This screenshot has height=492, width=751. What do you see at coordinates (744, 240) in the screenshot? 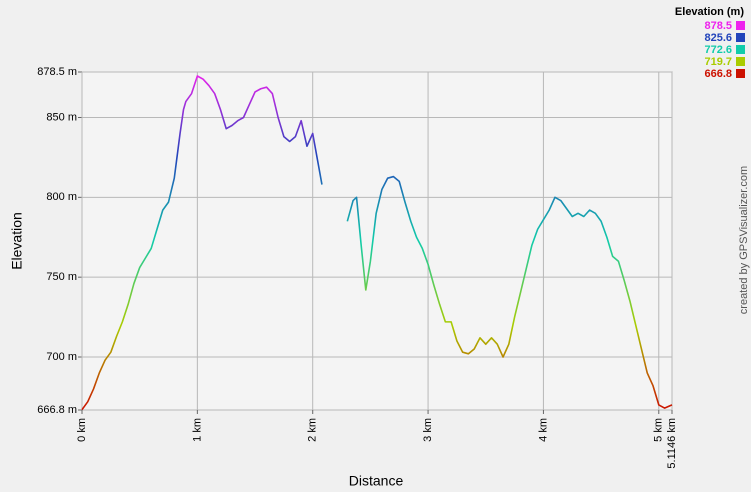
I see `credit: created by GPSVisualizer.com` at bounding box center [744, 240].